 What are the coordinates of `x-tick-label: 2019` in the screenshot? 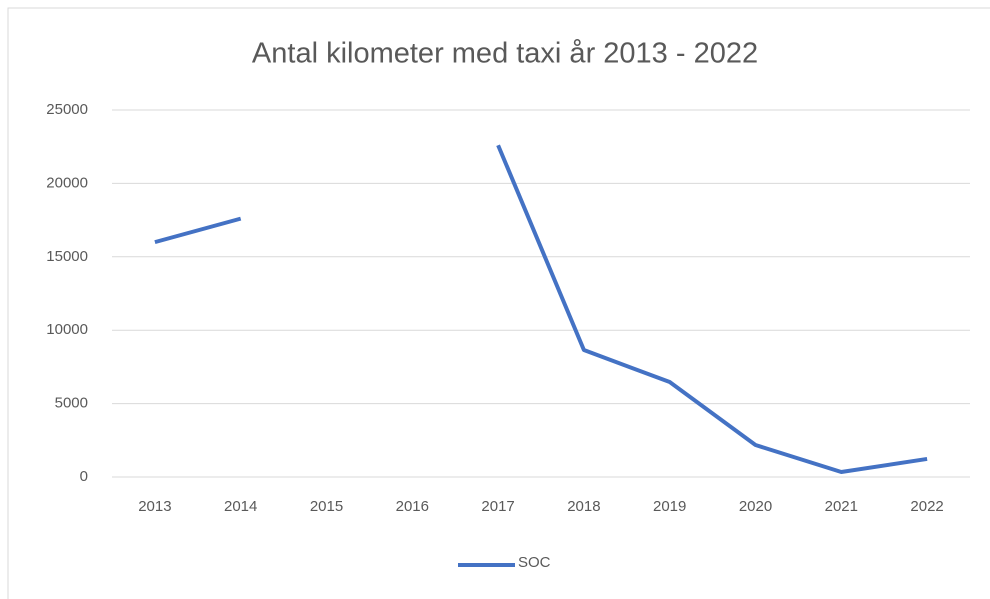 It's located at (669, 506).